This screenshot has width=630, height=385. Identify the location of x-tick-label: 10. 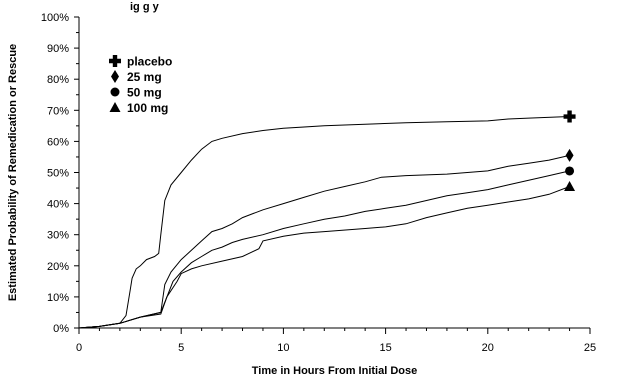
(283, 348).